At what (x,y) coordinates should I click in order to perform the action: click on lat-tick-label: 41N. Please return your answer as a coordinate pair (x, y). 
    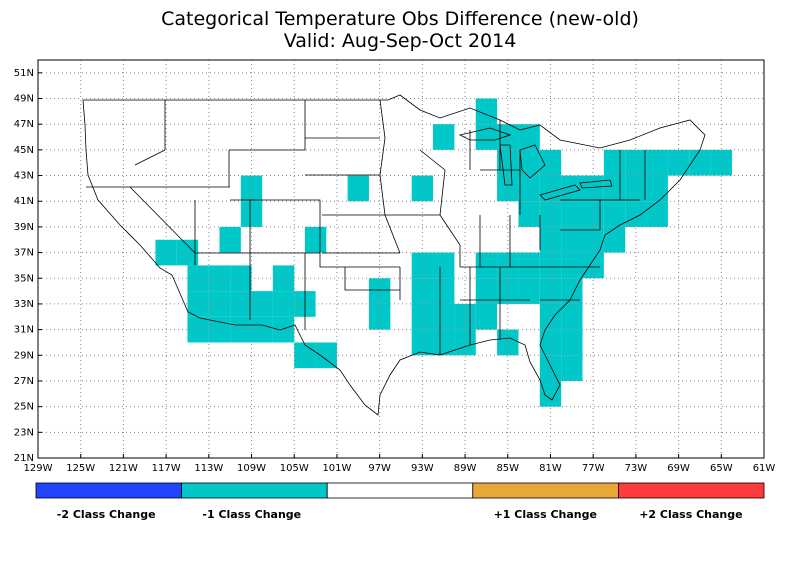
    Looking at the image, I should click on (24, 201).